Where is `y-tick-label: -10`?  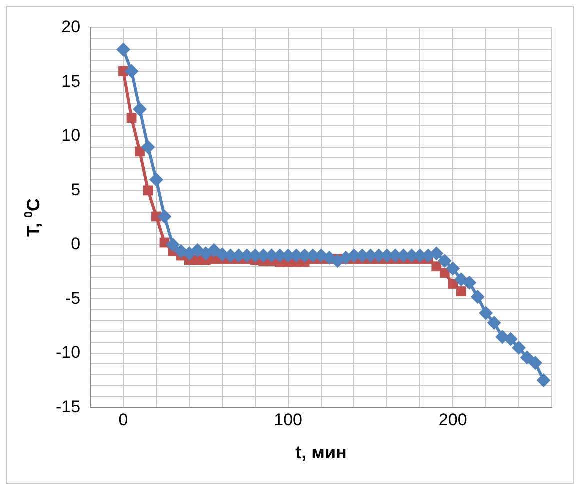
y-tick-label: -10 is located at coordinates (68, 352).